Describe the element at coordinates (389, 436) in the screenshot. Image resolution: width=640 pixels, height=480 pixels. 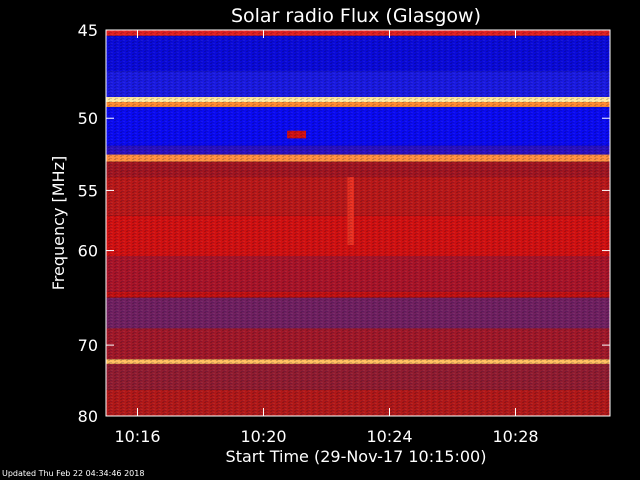
I see `x-tick-label: 10:24` at that location.